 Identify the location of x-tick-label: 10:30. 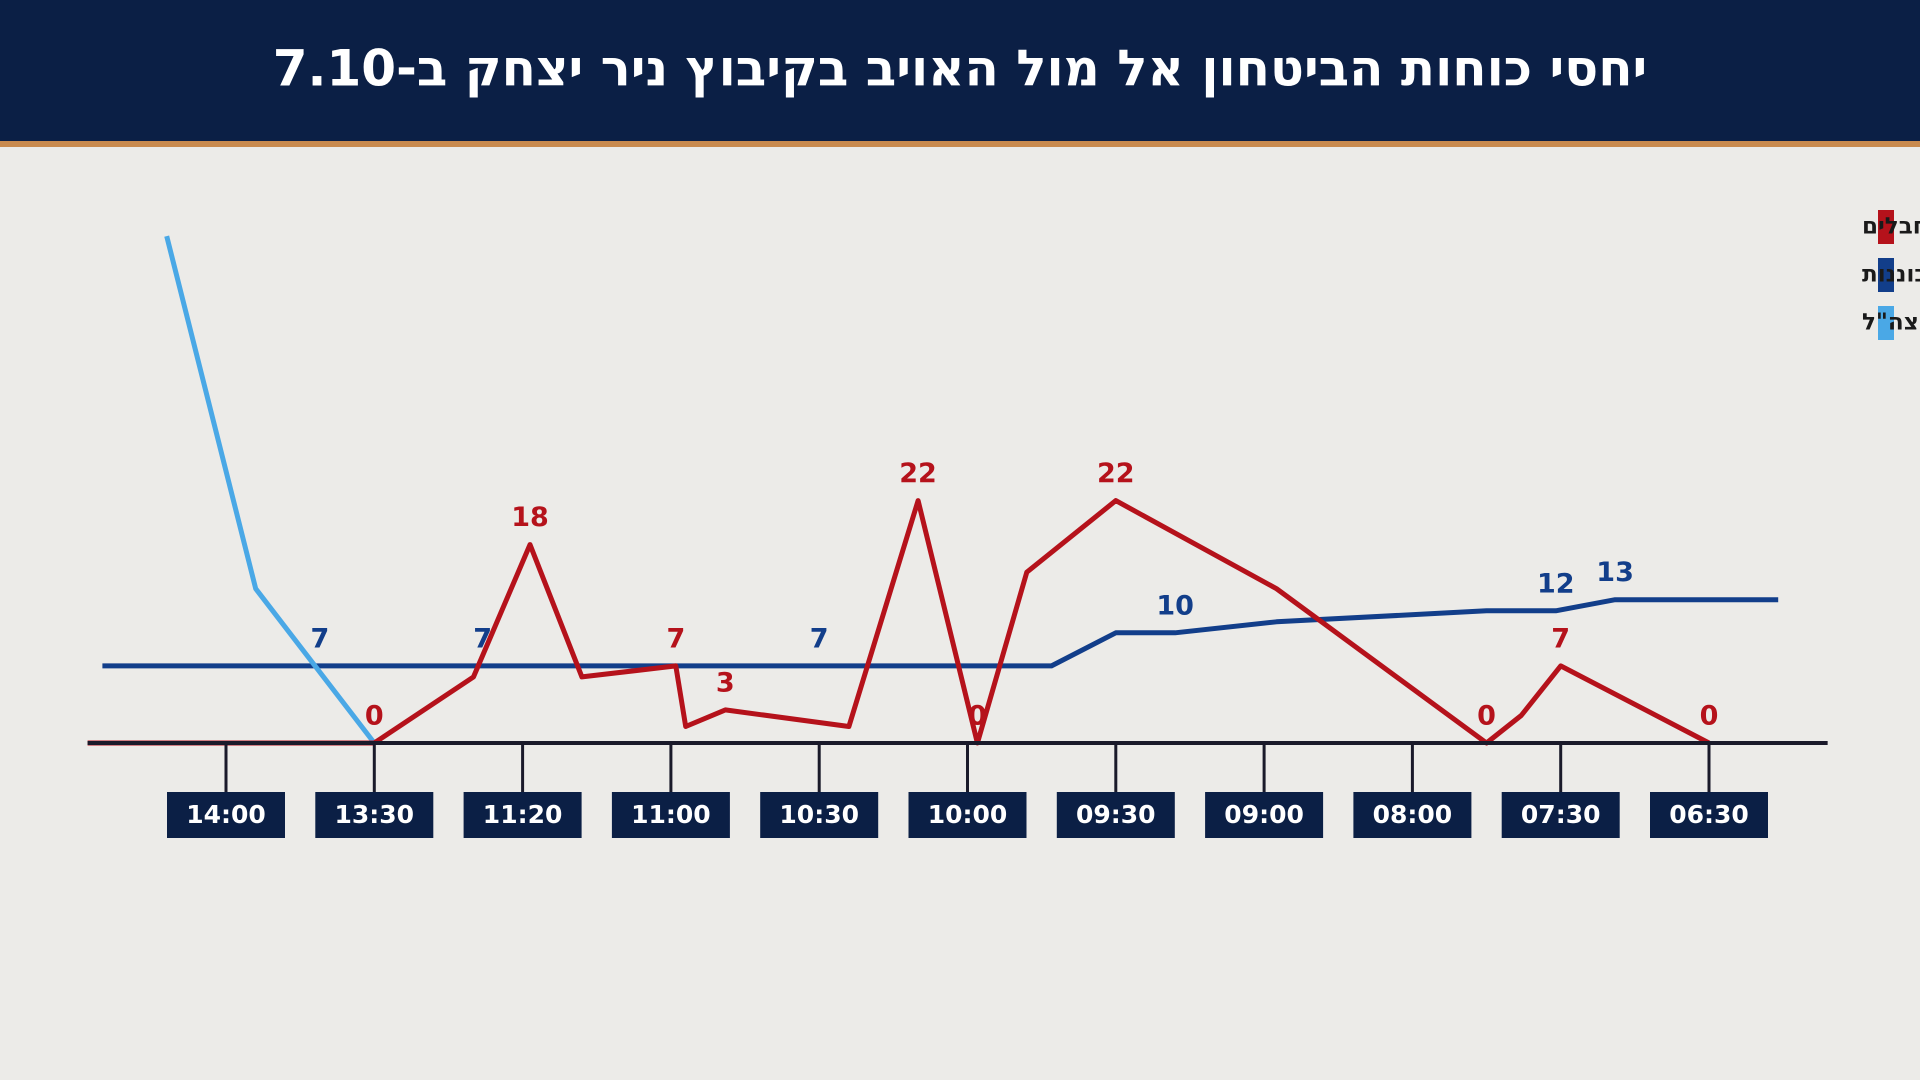
(819, 814).